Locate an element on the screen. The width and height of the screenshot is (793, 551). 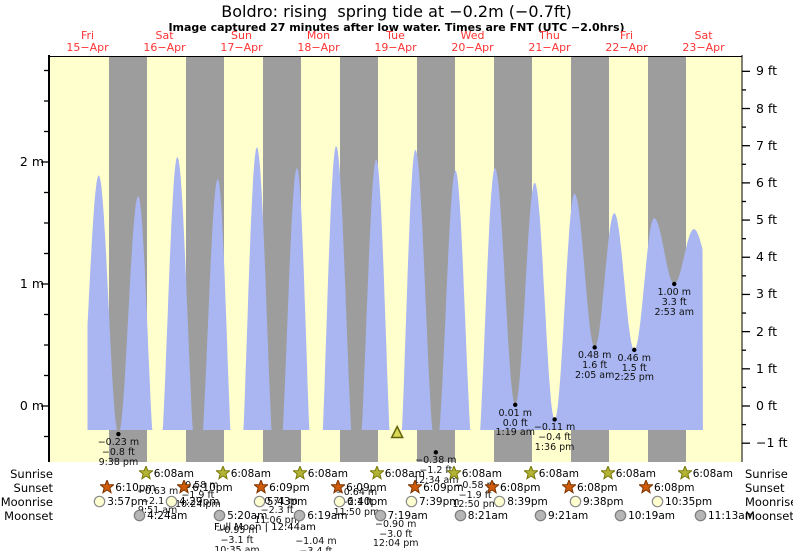
tide-annotation-line: 10:24 pm is located at coordinates (198, 505).